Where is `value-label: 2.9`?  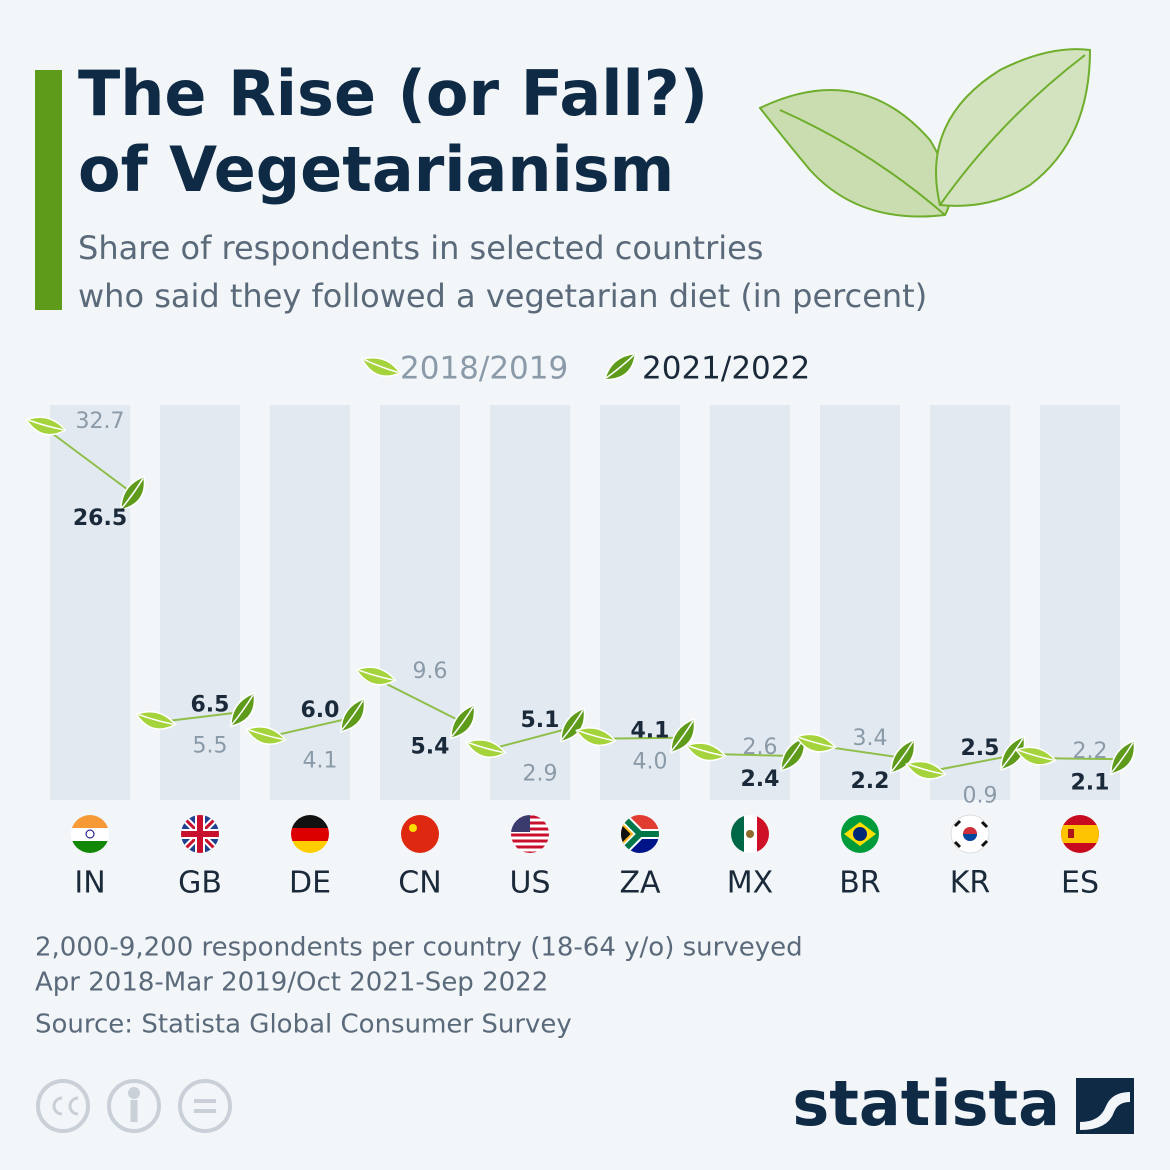 value-label: 2.9 is located at coordinates (540, 774).